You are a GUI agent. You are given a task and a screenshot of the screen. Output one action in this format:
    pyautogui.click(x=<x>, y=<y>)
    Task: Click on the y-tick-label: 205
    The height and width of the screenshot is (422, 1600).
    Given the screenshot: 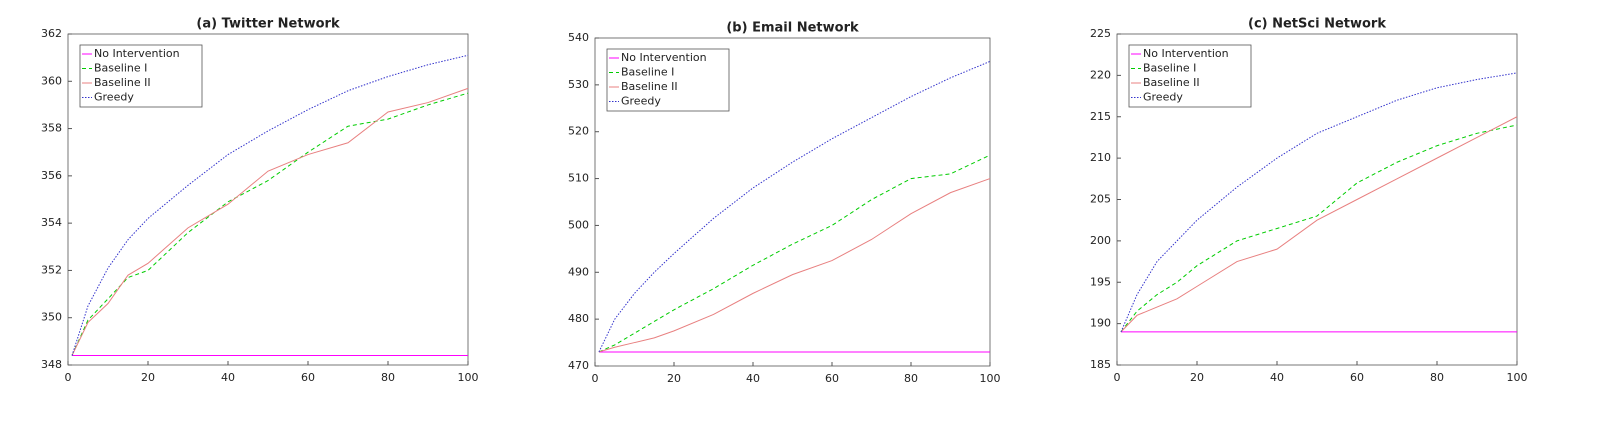 What is the action you would take?
    pyautogui.click(x=1100, y=199)
    